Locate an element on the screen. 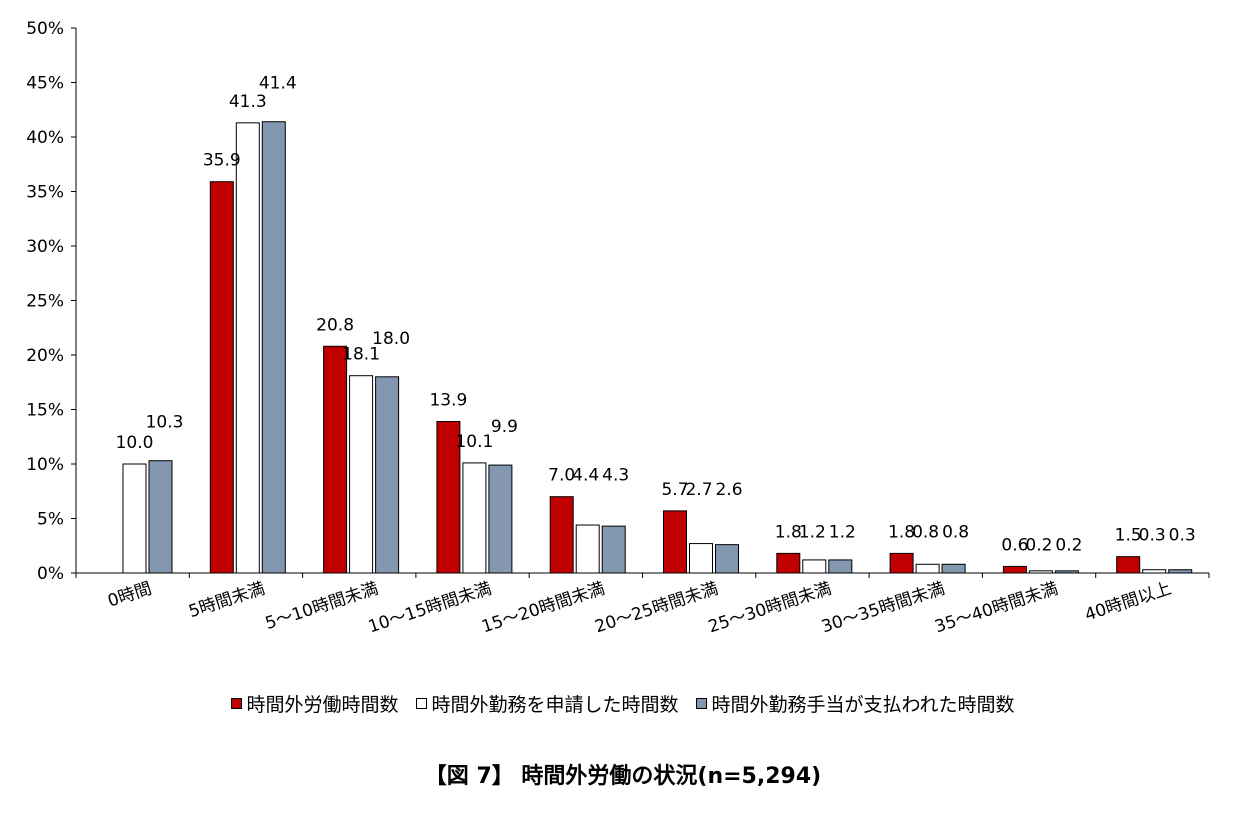  chart-legend: 時間外労働時間数 時間外勤務を申請した時間数 時間外勤務手当が支払われた時間数 is located at coordinates (623, 703).